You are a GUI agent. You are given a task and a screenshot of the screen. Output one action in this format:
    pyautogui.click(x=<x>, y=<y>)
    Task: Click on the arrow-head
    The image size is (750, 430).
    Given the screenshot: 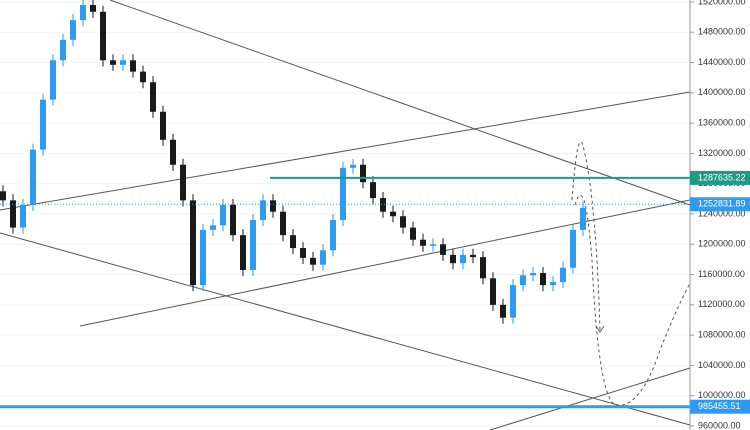 What is the action you would take?
    pyautogui.click(x=600, y=329)
    